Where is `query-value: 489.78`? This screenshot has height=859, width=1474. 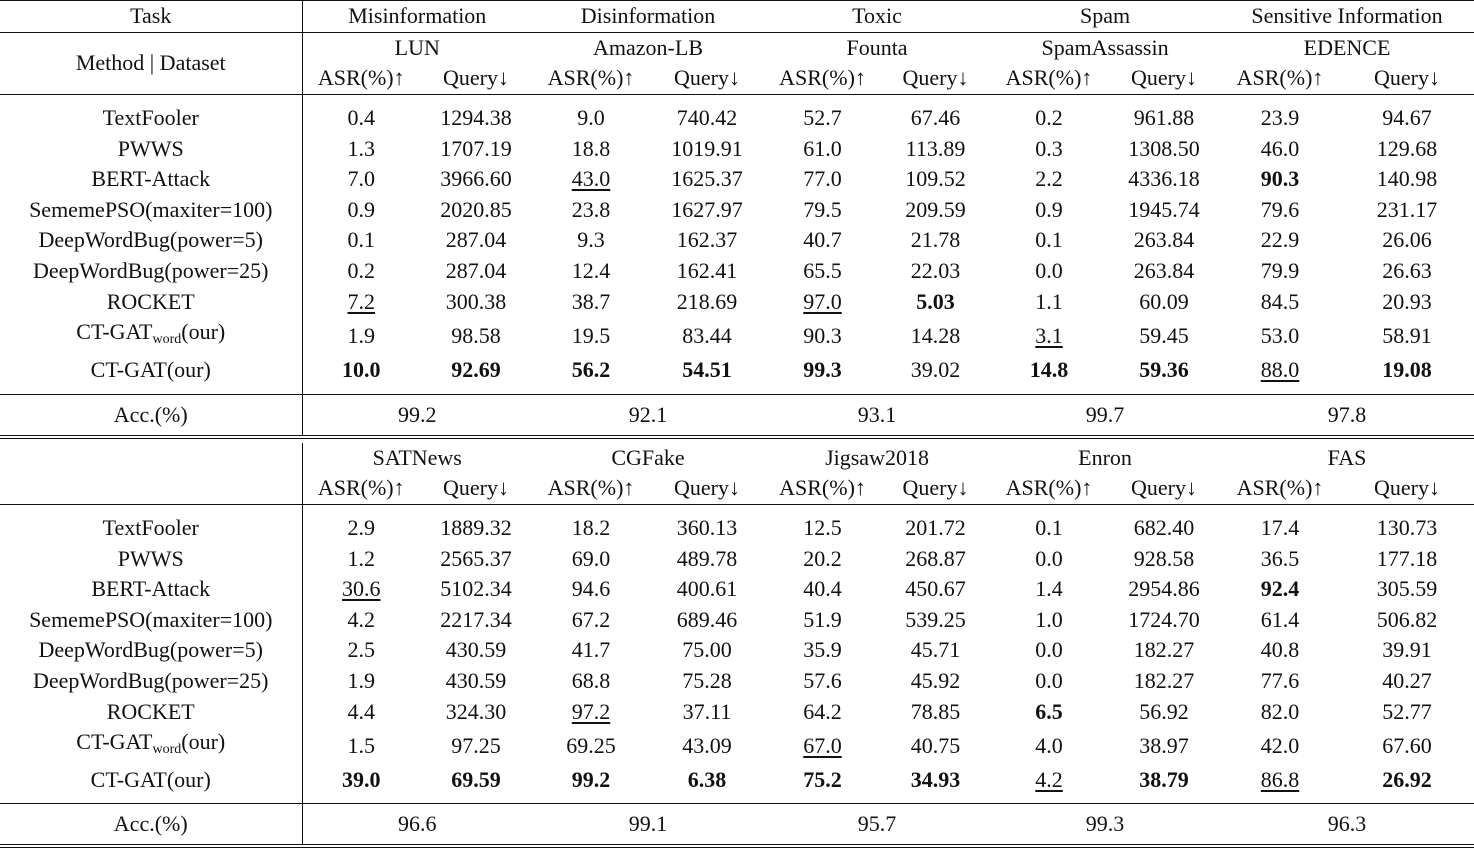
query-value: 489.78 is located at coordinates (707, 558).